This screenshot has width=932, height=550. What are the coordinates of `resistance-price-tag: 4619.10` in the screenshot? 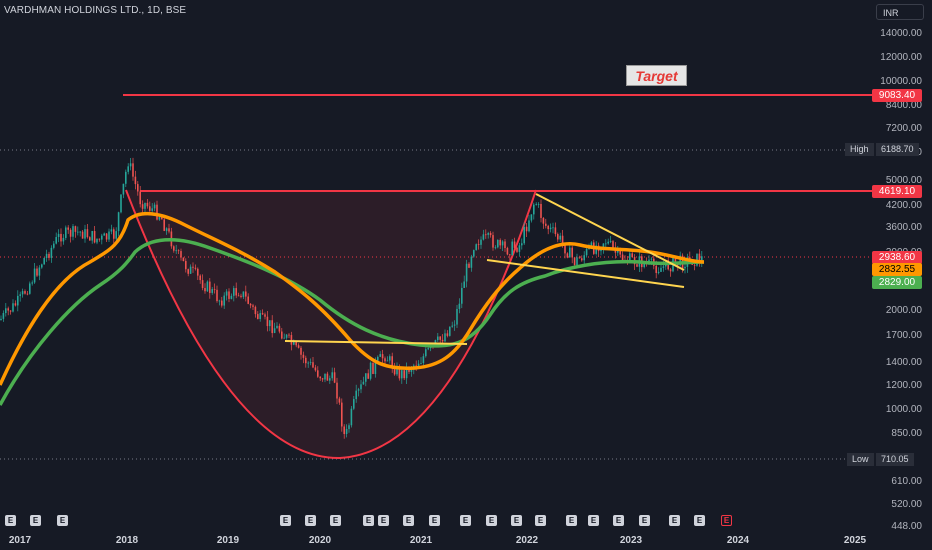 It's located at (897, 191).